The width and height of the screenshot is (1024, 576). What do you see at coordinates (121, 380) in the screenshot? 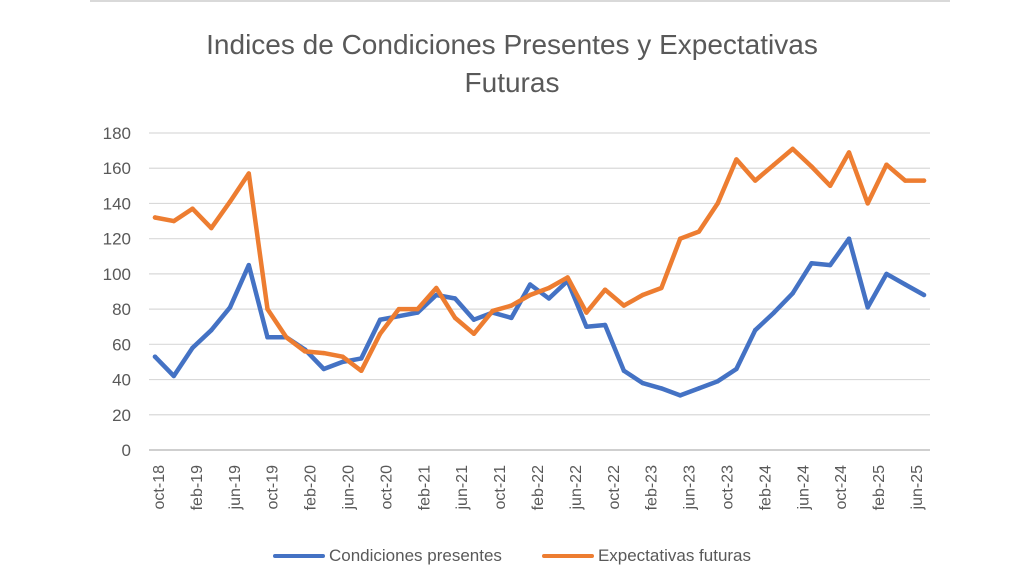
I see `y-tick-label: 40` at bounding box center [121, 380].